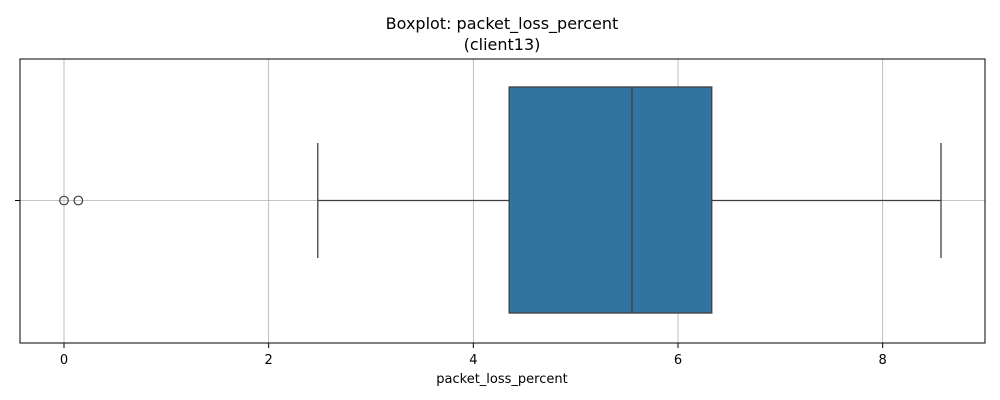  I want to click on x-axis-label: packet_loss_percent, so click(501, 379).